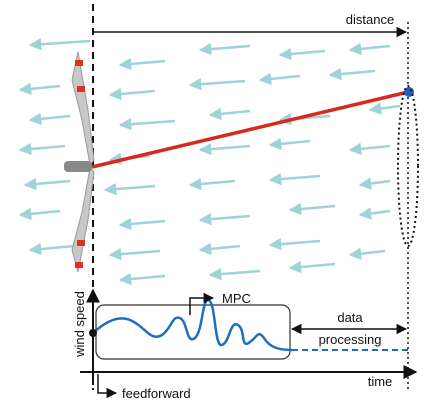 Image resolution: width=424 pixels, height=400 pixels. What do you see at coordinates (79, 162) in the screenshot?
I see `turbine` at bounding box center [79, 162].